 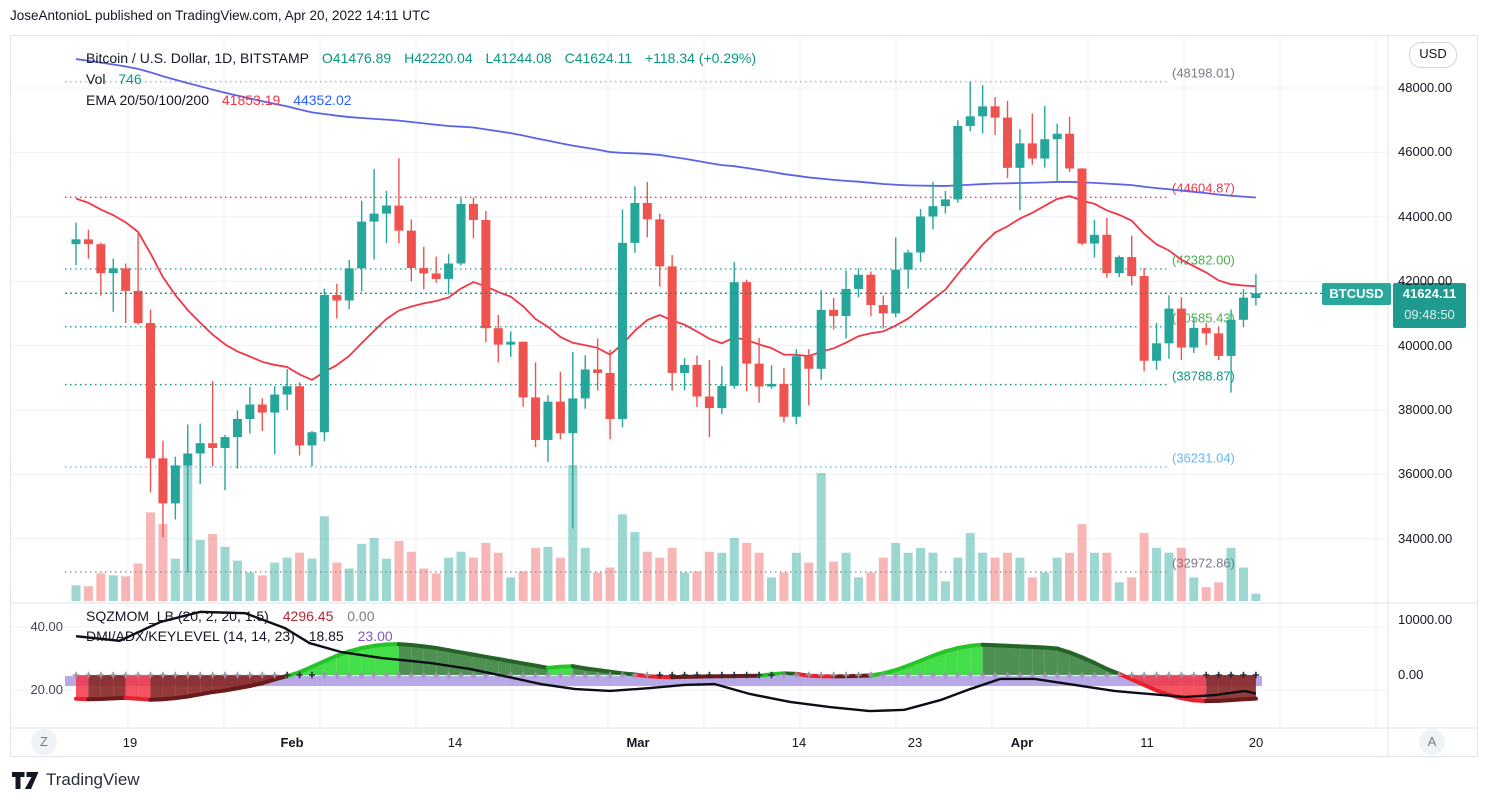 What do you see at coordinates (1256, 742) in the screenshot?
I see `time-tick-label: 20` at bounding box center [1256, 742].